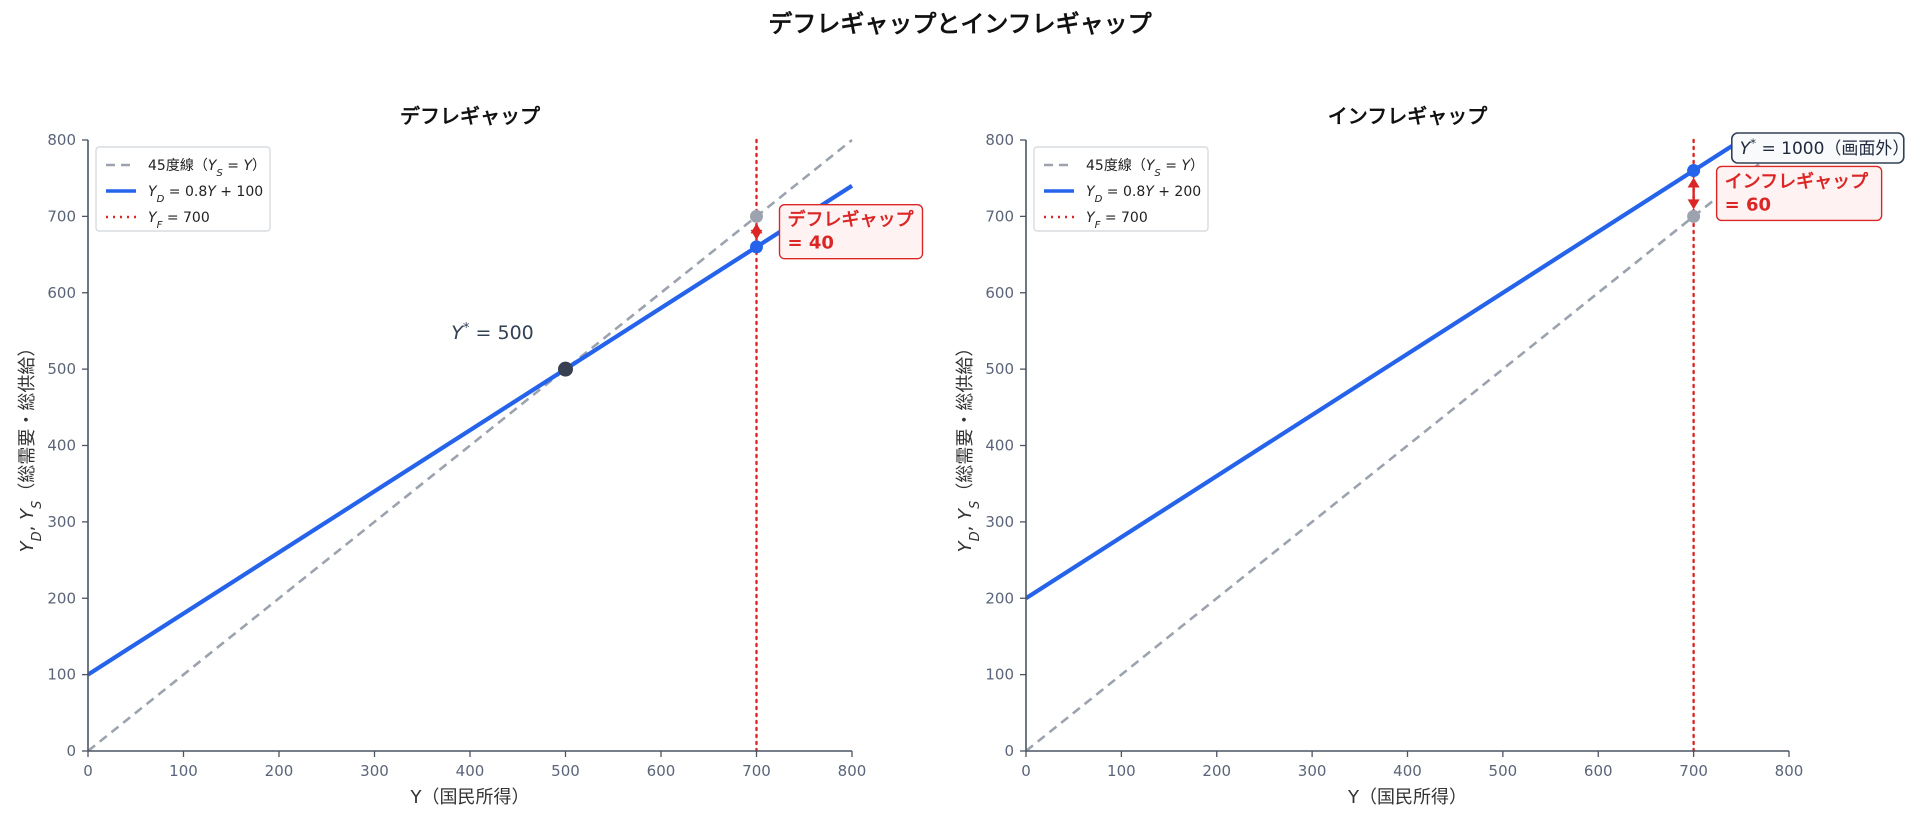 Image resolution: width=1920 pixels, height=821 pixels. What do you see at coordinates (205, 194) in the screenshot?
I see `legend-label: YD = 0.8Y + 100` at bounding box center [205, 194].